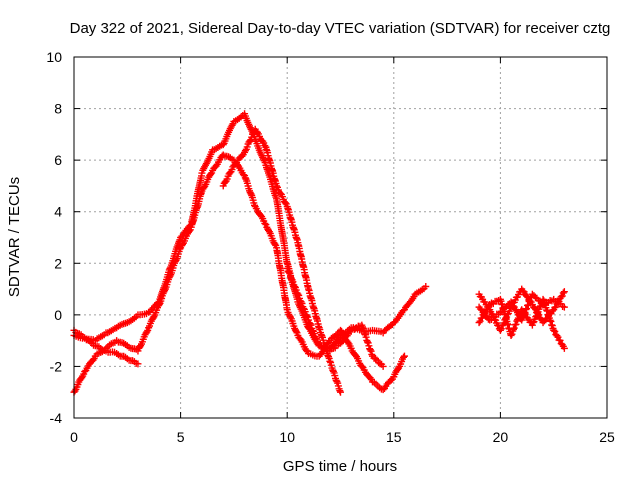 This screenshot has height=485, width=640. What do you see at coordinates (56, 418) in the screenshot?
I see `y-tick-label: -4` at bounding box center [56, 418].